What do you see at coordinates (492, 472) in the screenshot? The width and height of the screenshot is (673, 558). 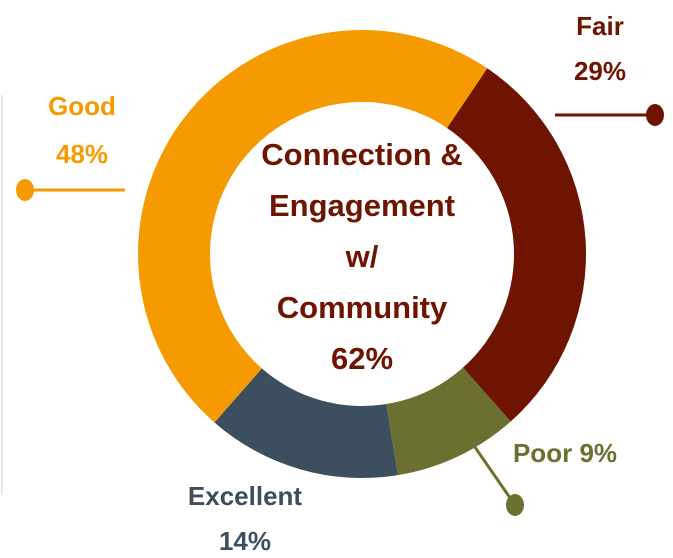 I see `leader-line` at bounding box center [492, 472].